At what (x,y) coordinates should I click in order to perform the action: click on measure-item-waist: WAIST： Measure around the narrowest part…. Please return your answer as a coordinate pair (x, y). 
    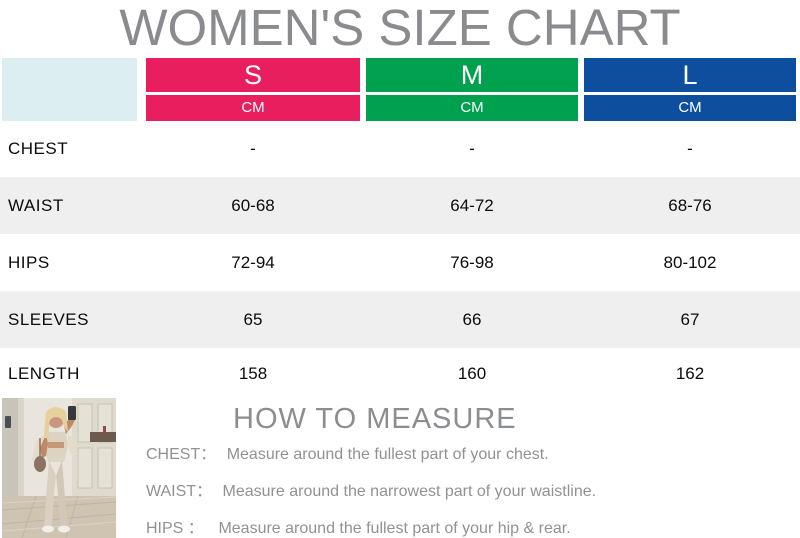
    Looking at the image, I should click on (371, 489).